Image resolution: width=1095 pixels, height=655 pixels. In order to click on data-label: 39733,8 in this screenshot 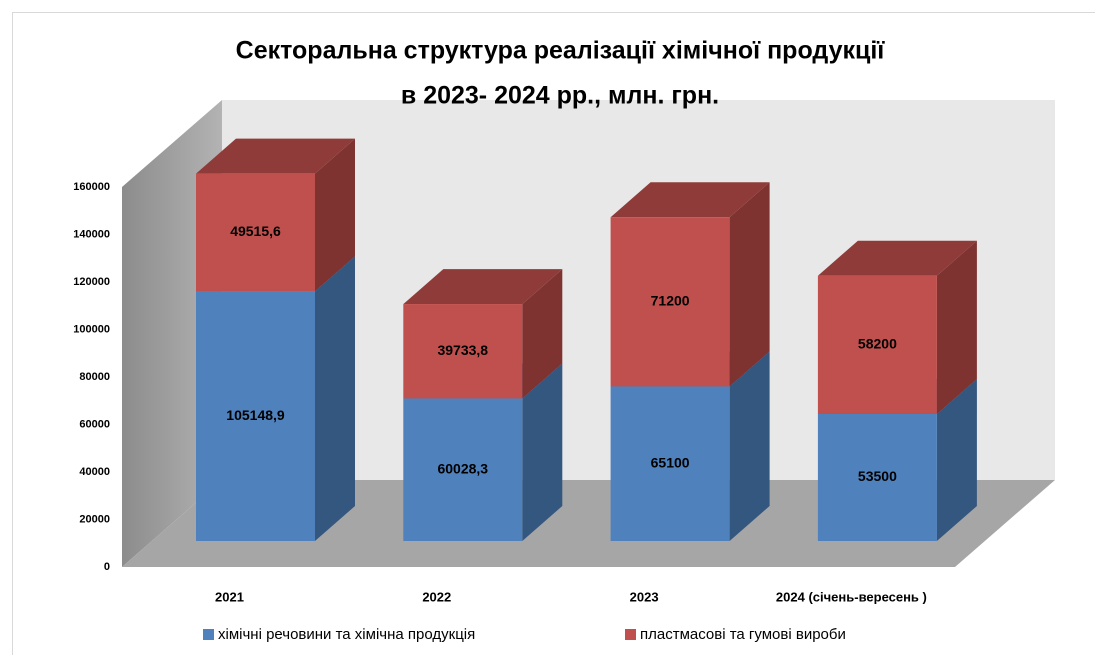, I will do `click(462, 350)`.